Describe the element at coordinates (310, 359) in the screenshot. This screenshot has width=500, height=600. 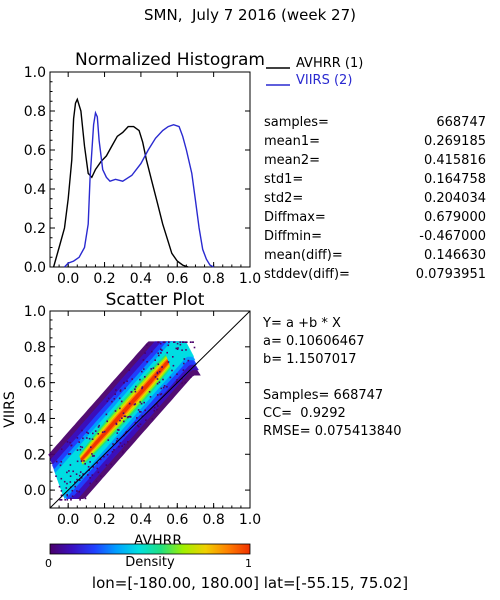
I see `fit-coefficient-b: b= 1.1507017` at that location.